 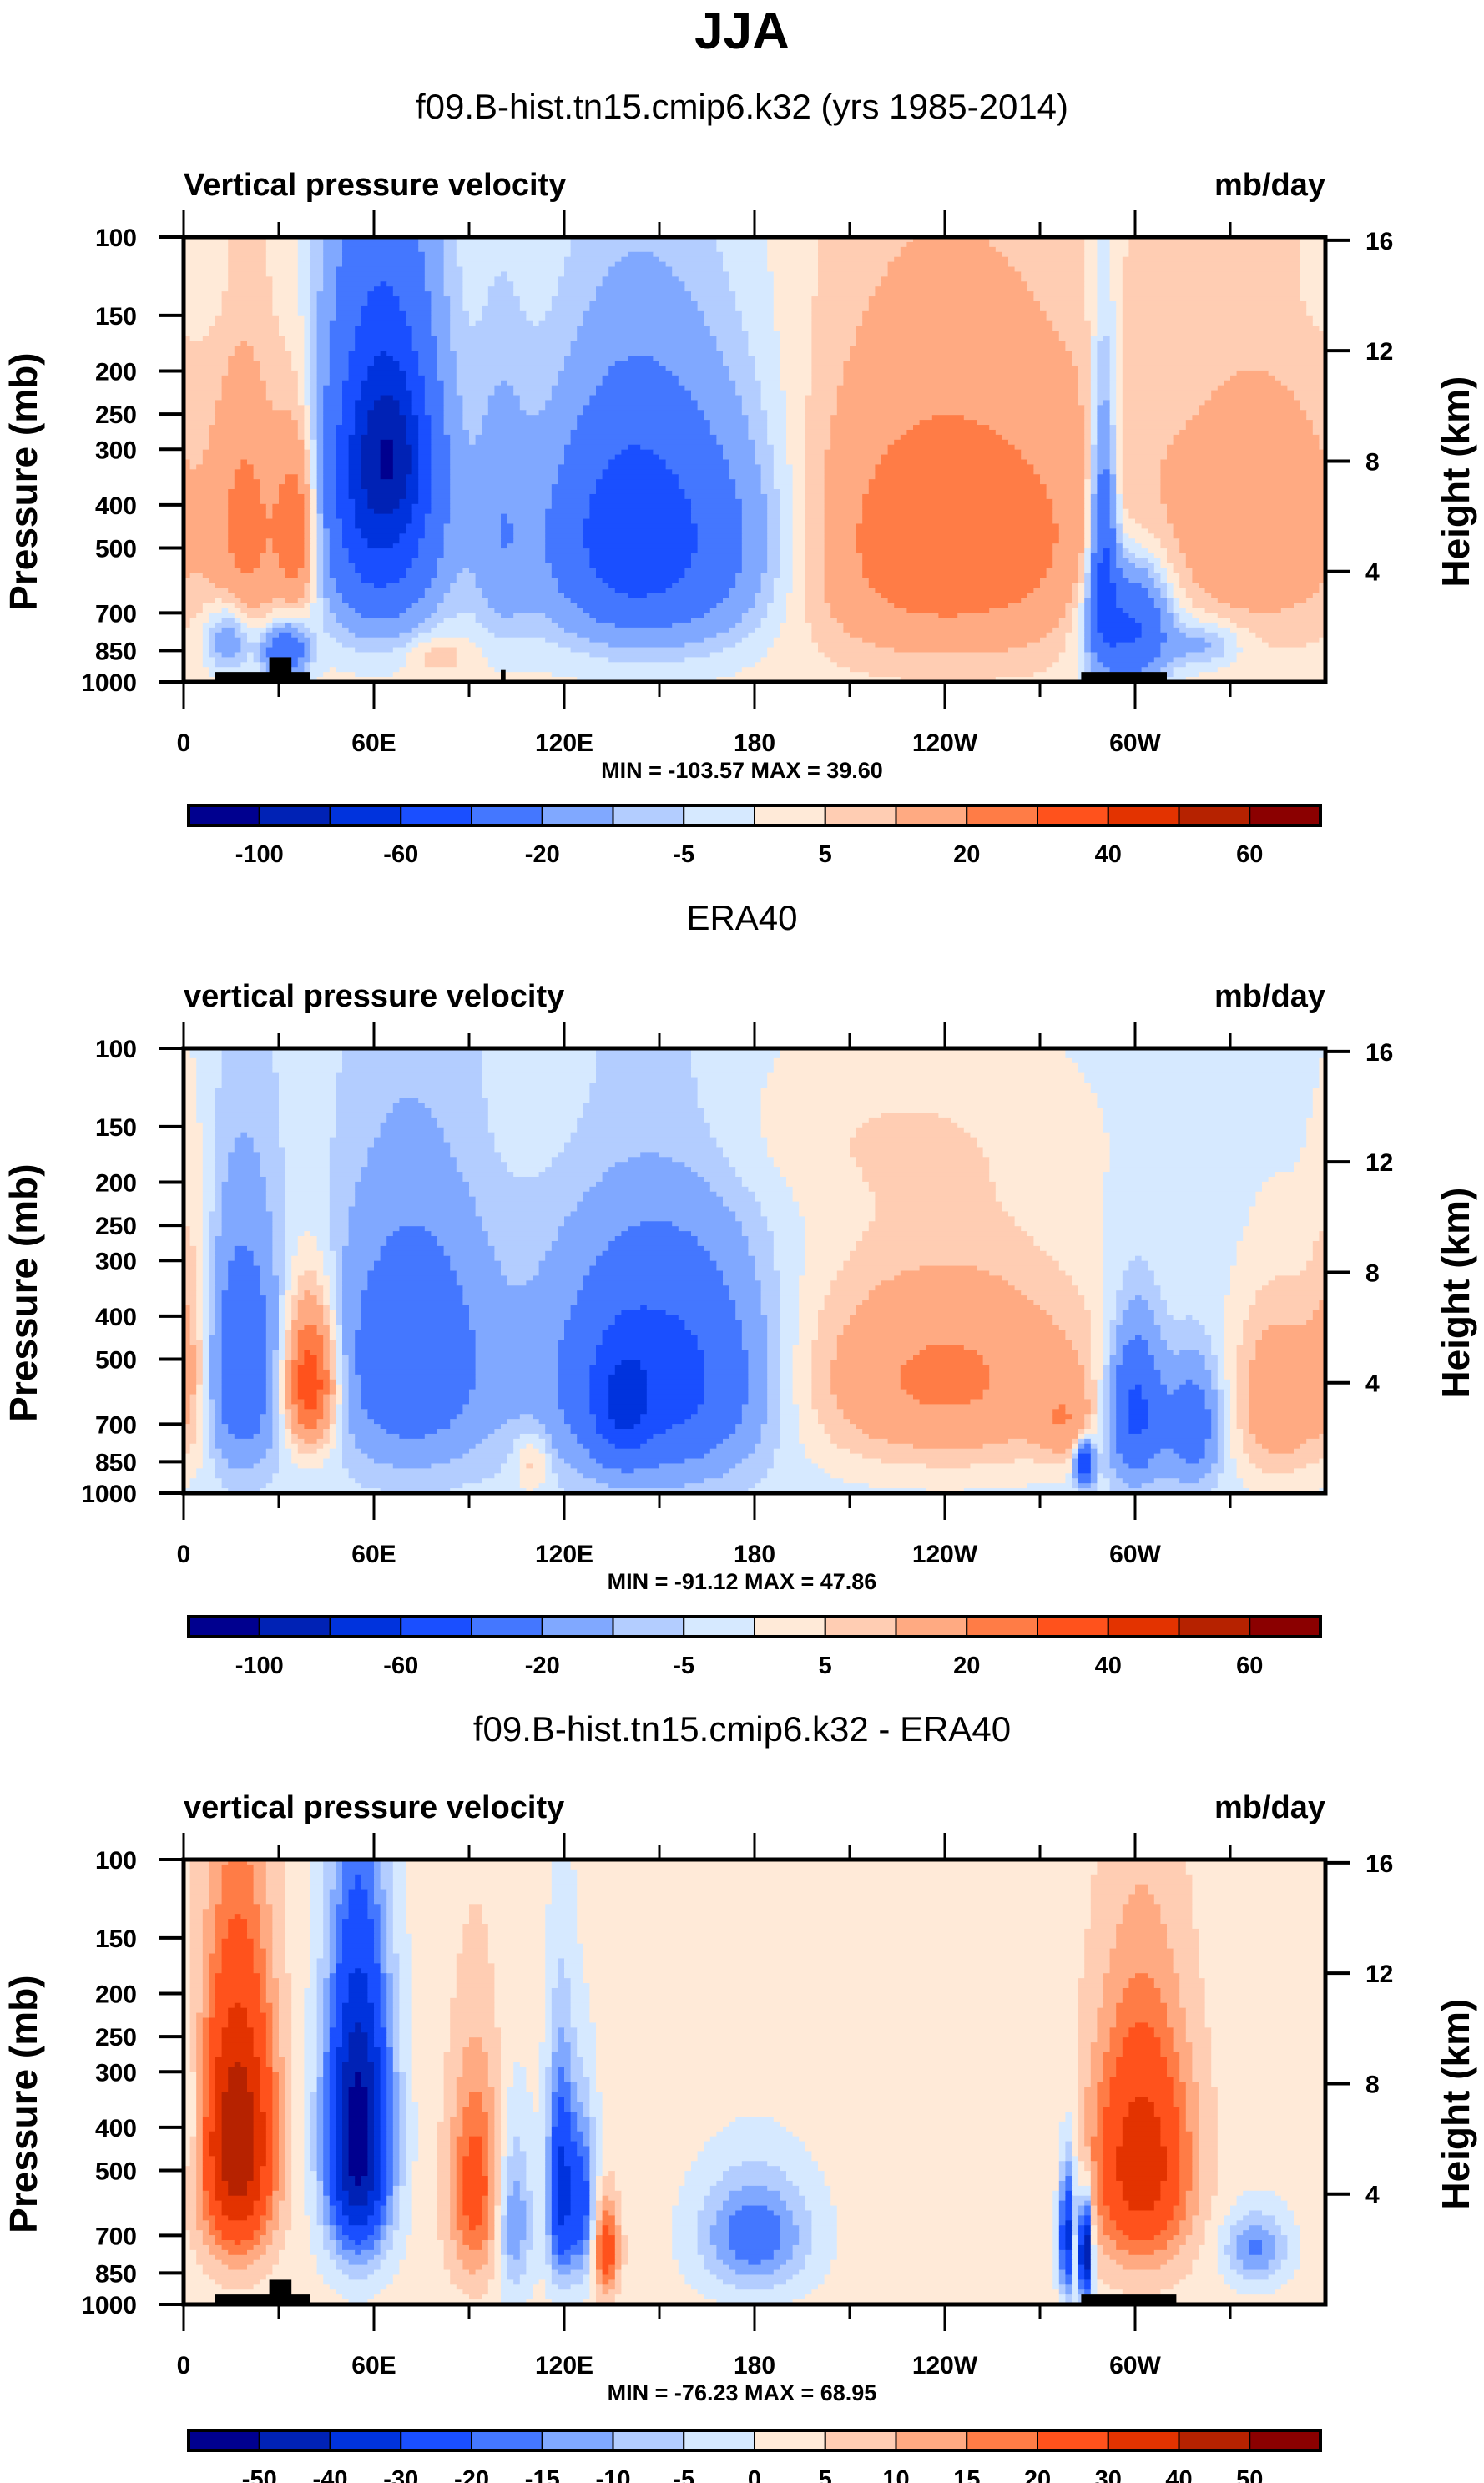 What do you see at coordinates (503, 675) in the screenshot?
I see `topography-mask` at bounding box center [503, 675].